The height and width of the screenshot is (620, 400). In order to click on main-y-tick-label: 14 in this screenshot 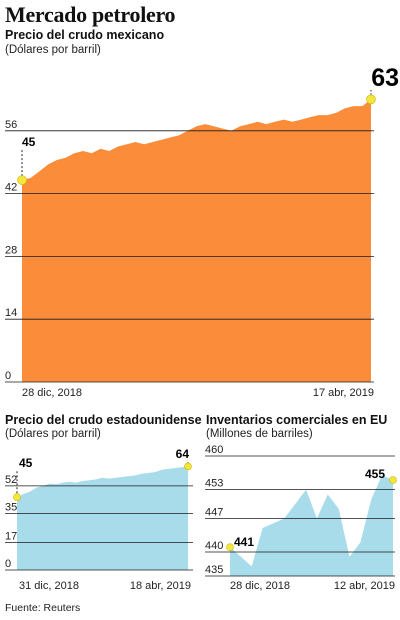, I will do `click(11, 313)`.